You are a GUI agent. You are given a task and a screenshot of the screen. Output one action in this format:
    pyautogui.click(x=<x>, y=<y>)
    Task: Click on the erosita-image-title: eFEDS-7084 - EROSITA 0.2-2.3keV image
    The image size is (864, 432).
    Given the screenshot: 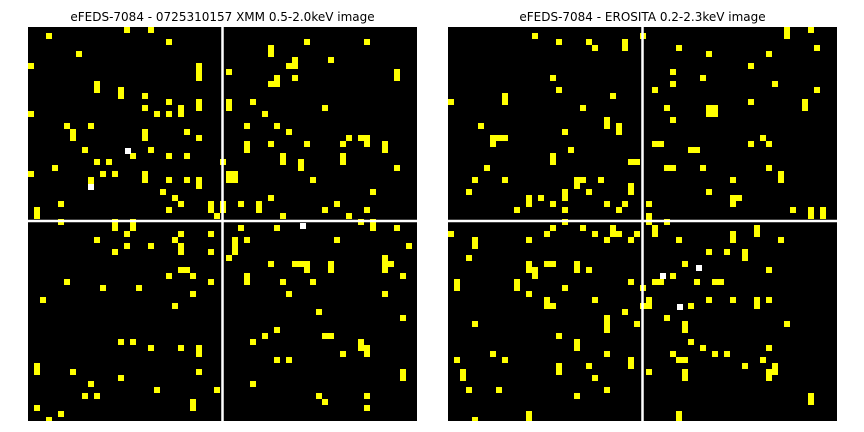 What is the action you would take?
    pyautogui.click(x=642, y=17)
    